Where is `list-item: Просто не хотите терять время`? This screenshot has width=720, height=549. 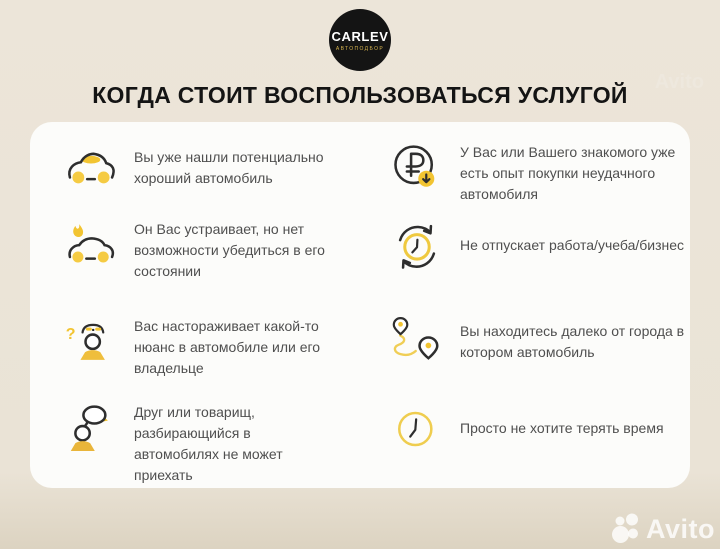 list-item: Просто не хотите терять время is located at coordinates (523, 444).